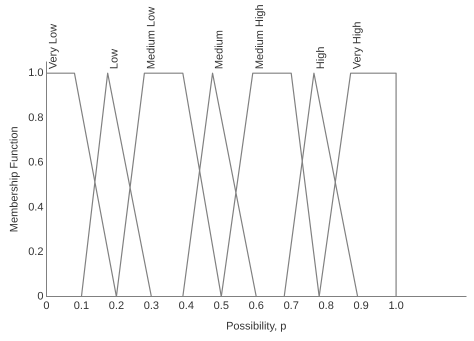 This screenshot has height=341, width=474. Describe the element at coordinates (36, 207) in the screenshot. I see `y-tick-label: 0.4` at that location.